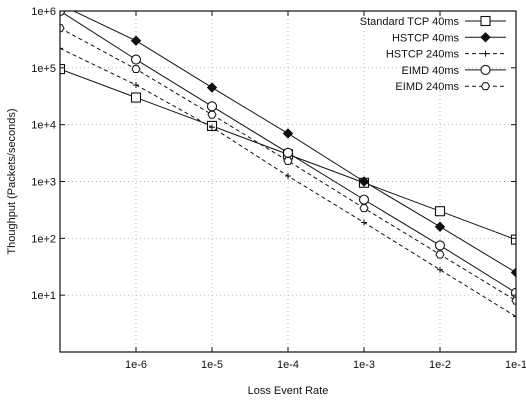 The width and height of the screenshot is (526, 404). Describe the element at coordinates (485, 21) in the screenshot. I see `legend-marker-standard-tcp-40ms` at that location.